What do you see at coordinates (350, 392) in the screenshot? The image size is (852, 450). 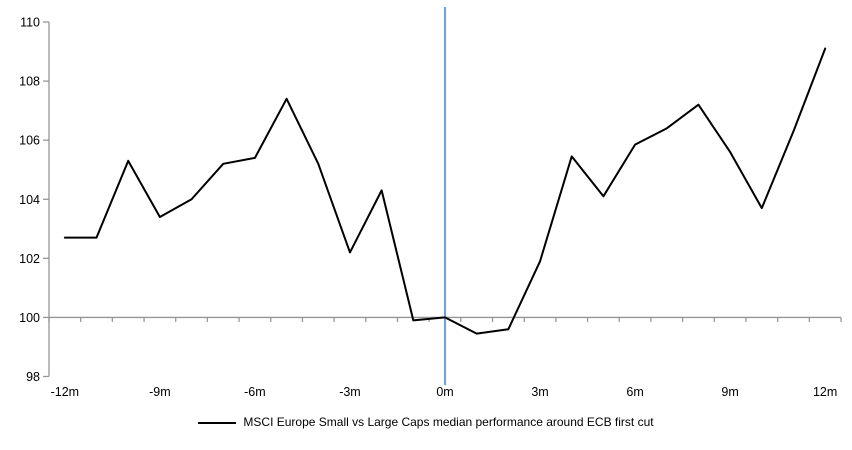 I see `x-axis-label: -3m` at bounding box center [350, 392].